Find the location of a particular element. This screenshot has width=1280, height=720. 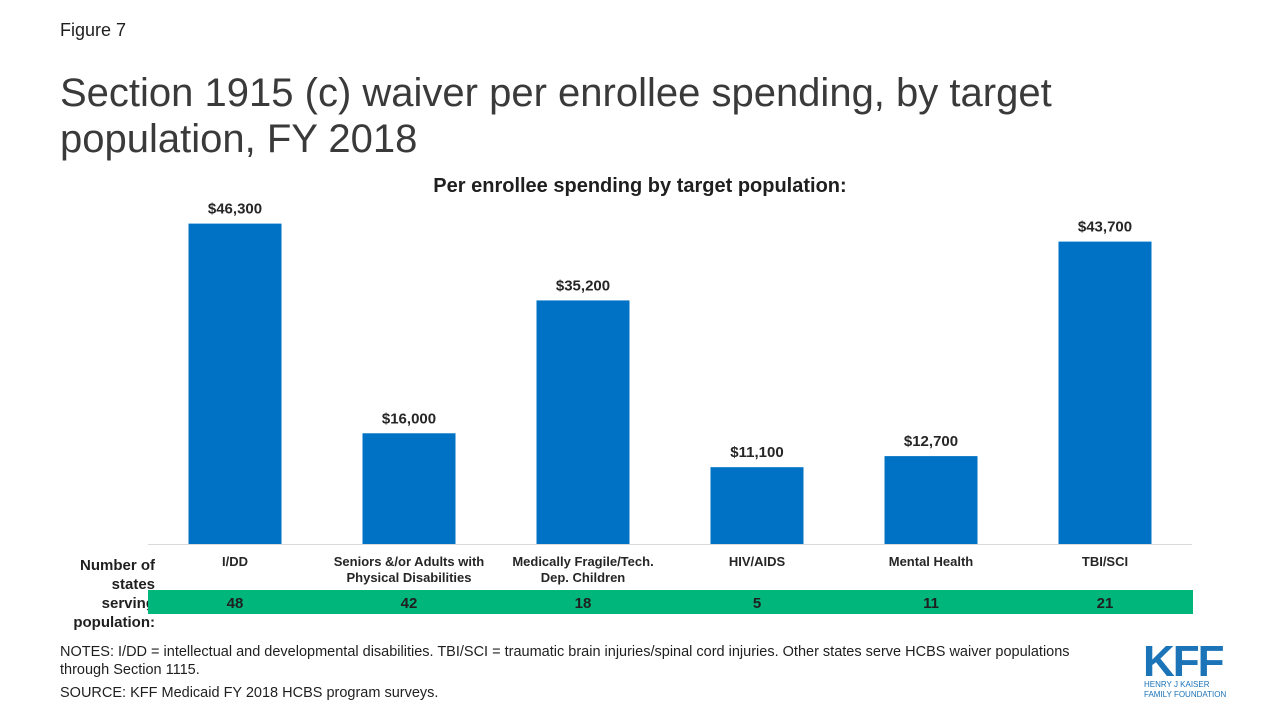

states-count: 21 is located at coordinates (1105, 603).